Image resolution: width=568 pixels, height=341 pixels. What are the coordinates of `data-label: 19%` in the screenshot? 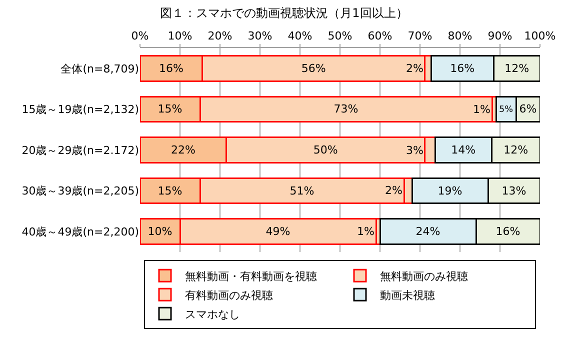 It's located at (450, 191).